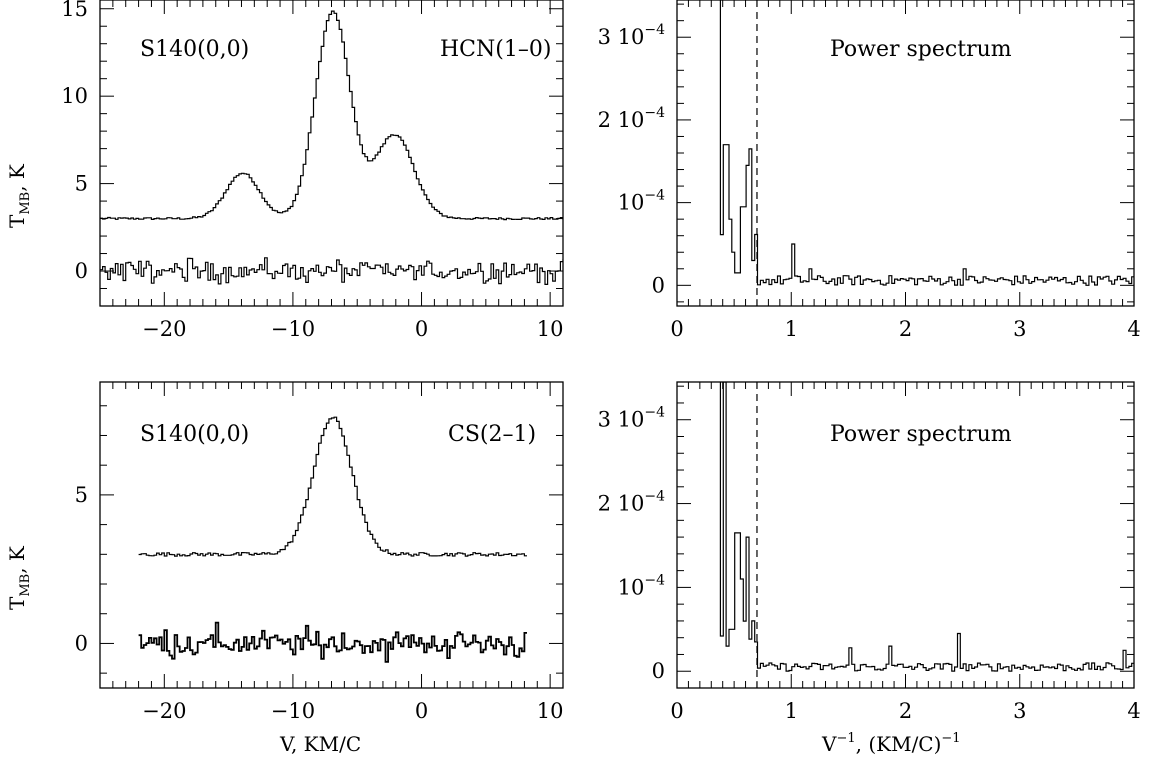 The image size is (1153, 763). What do you see at coordinates (19, 577) in the screenshot?
I see `cs-ylabel: TMB, K` at bounding box center [19, 577].